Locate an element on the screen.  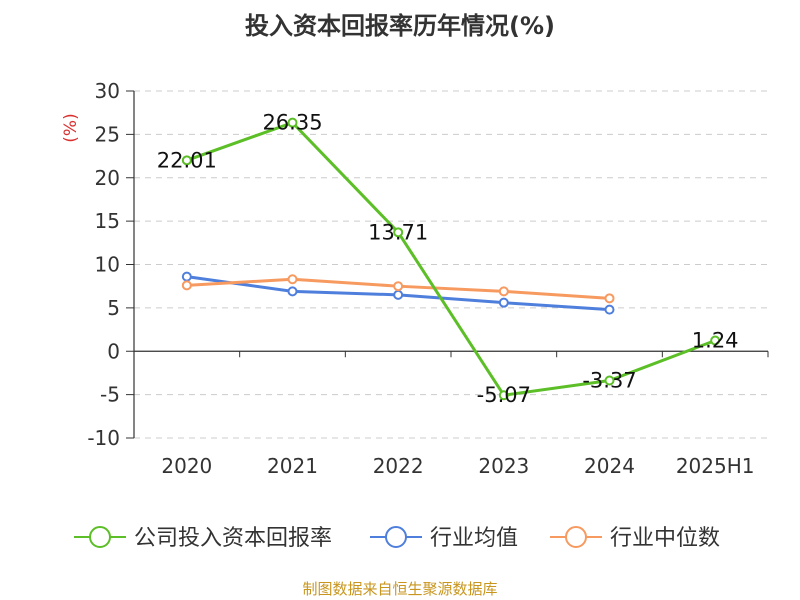
legend-label: 公司投入资本回报率 is located at coordinates (233, 538).